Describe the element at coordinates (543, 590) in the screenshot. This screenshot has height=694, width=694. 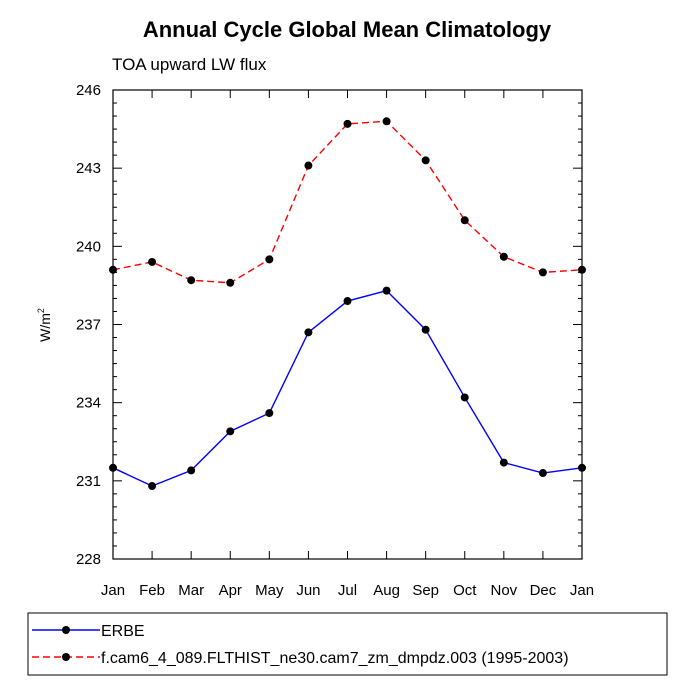
I see `x-tick-label: Dec` at that location.